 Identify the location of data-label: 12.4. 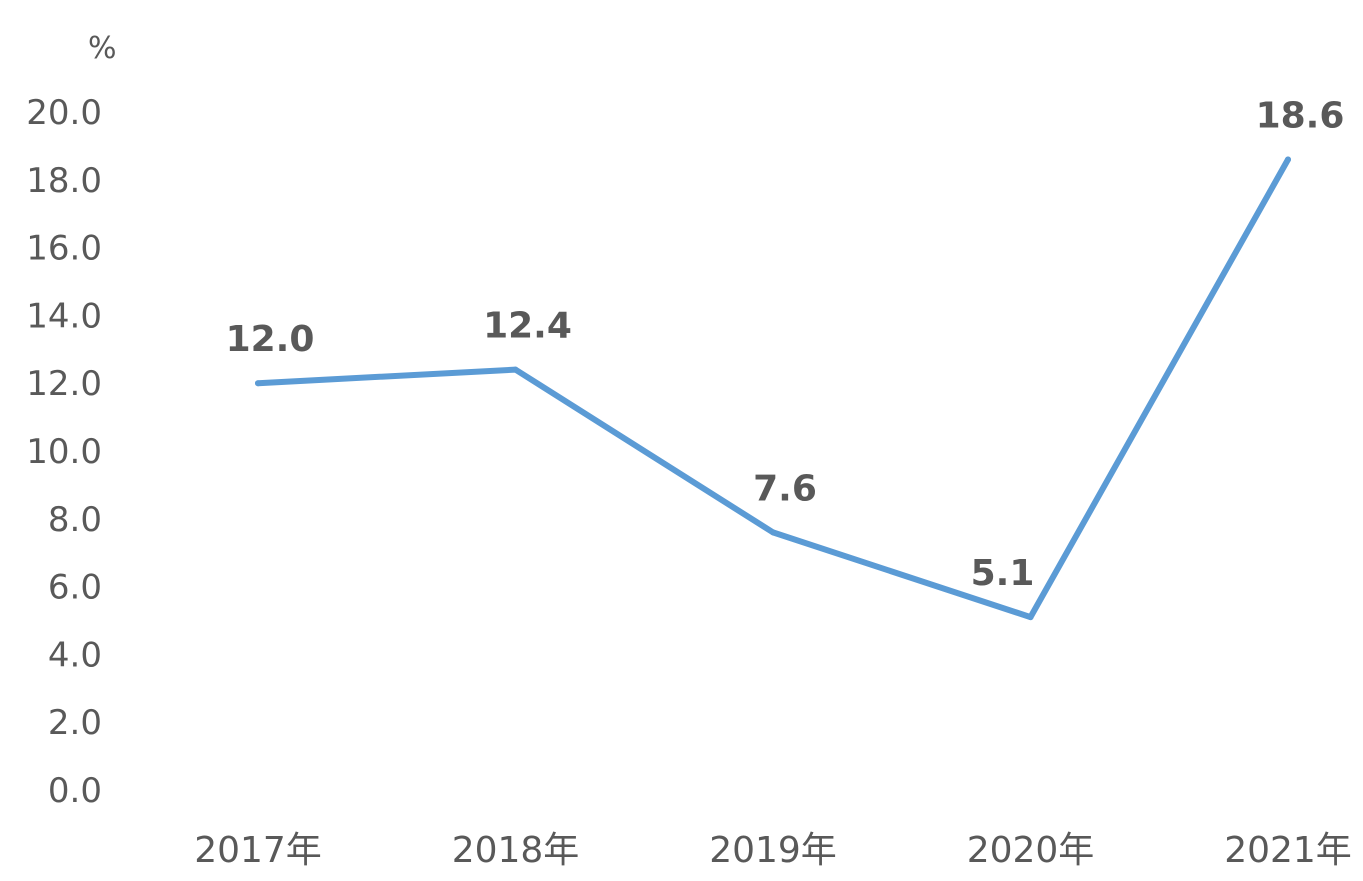
(527, 326).